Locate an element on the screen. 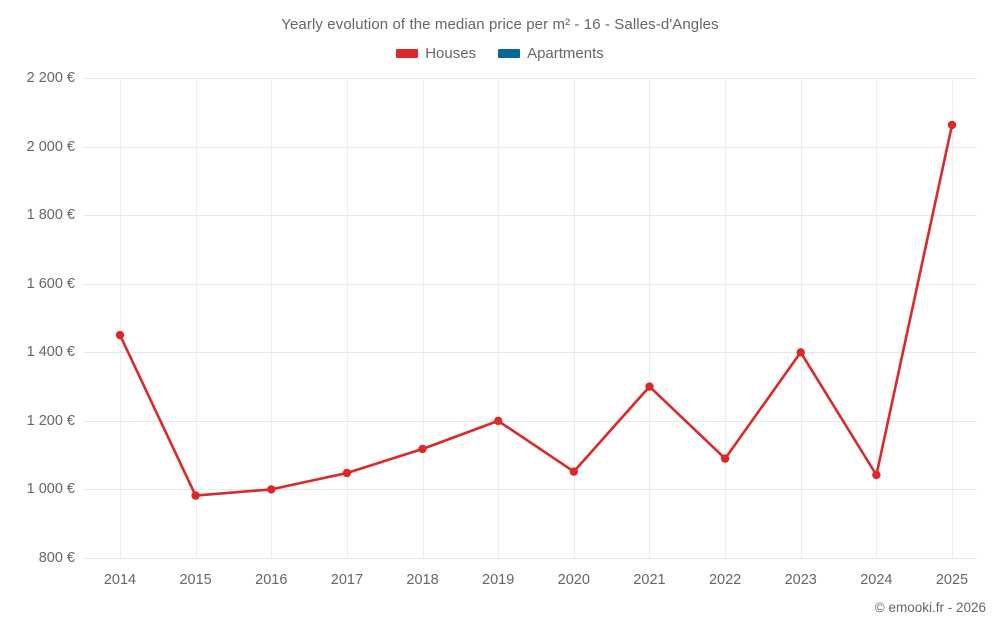 The width and height of the screenshot is (1000, 625). x-axis-tick-label: 2019 is located at coordinates (498, 580).